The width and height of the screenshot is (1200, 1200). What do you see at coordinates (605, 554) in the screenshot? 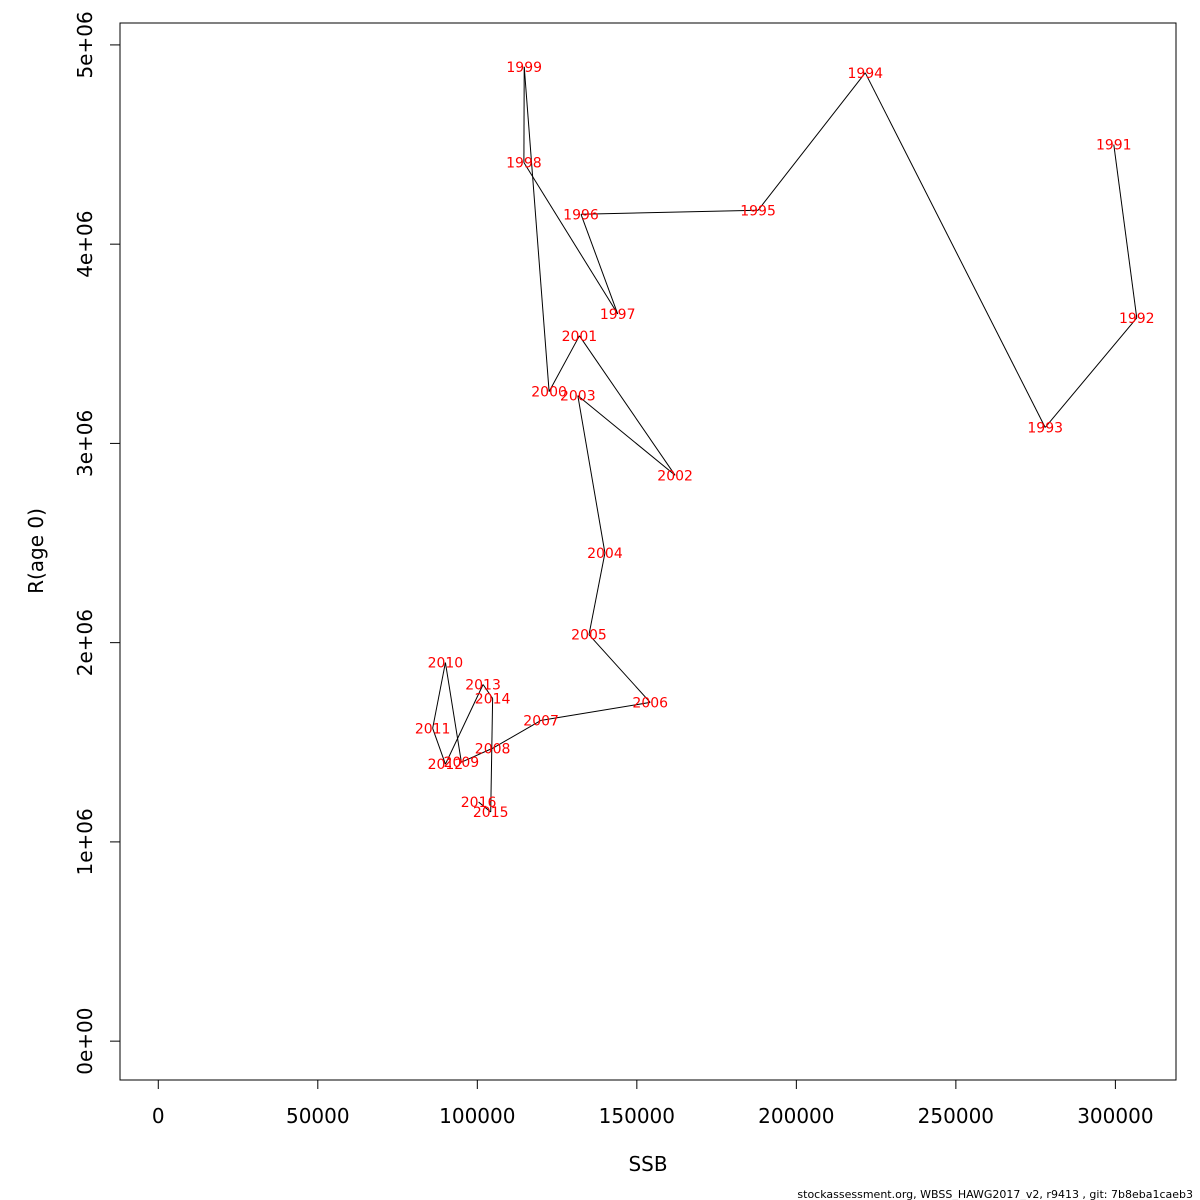
I see `point-label-2004: 2004` at bounding box center [605, 554].